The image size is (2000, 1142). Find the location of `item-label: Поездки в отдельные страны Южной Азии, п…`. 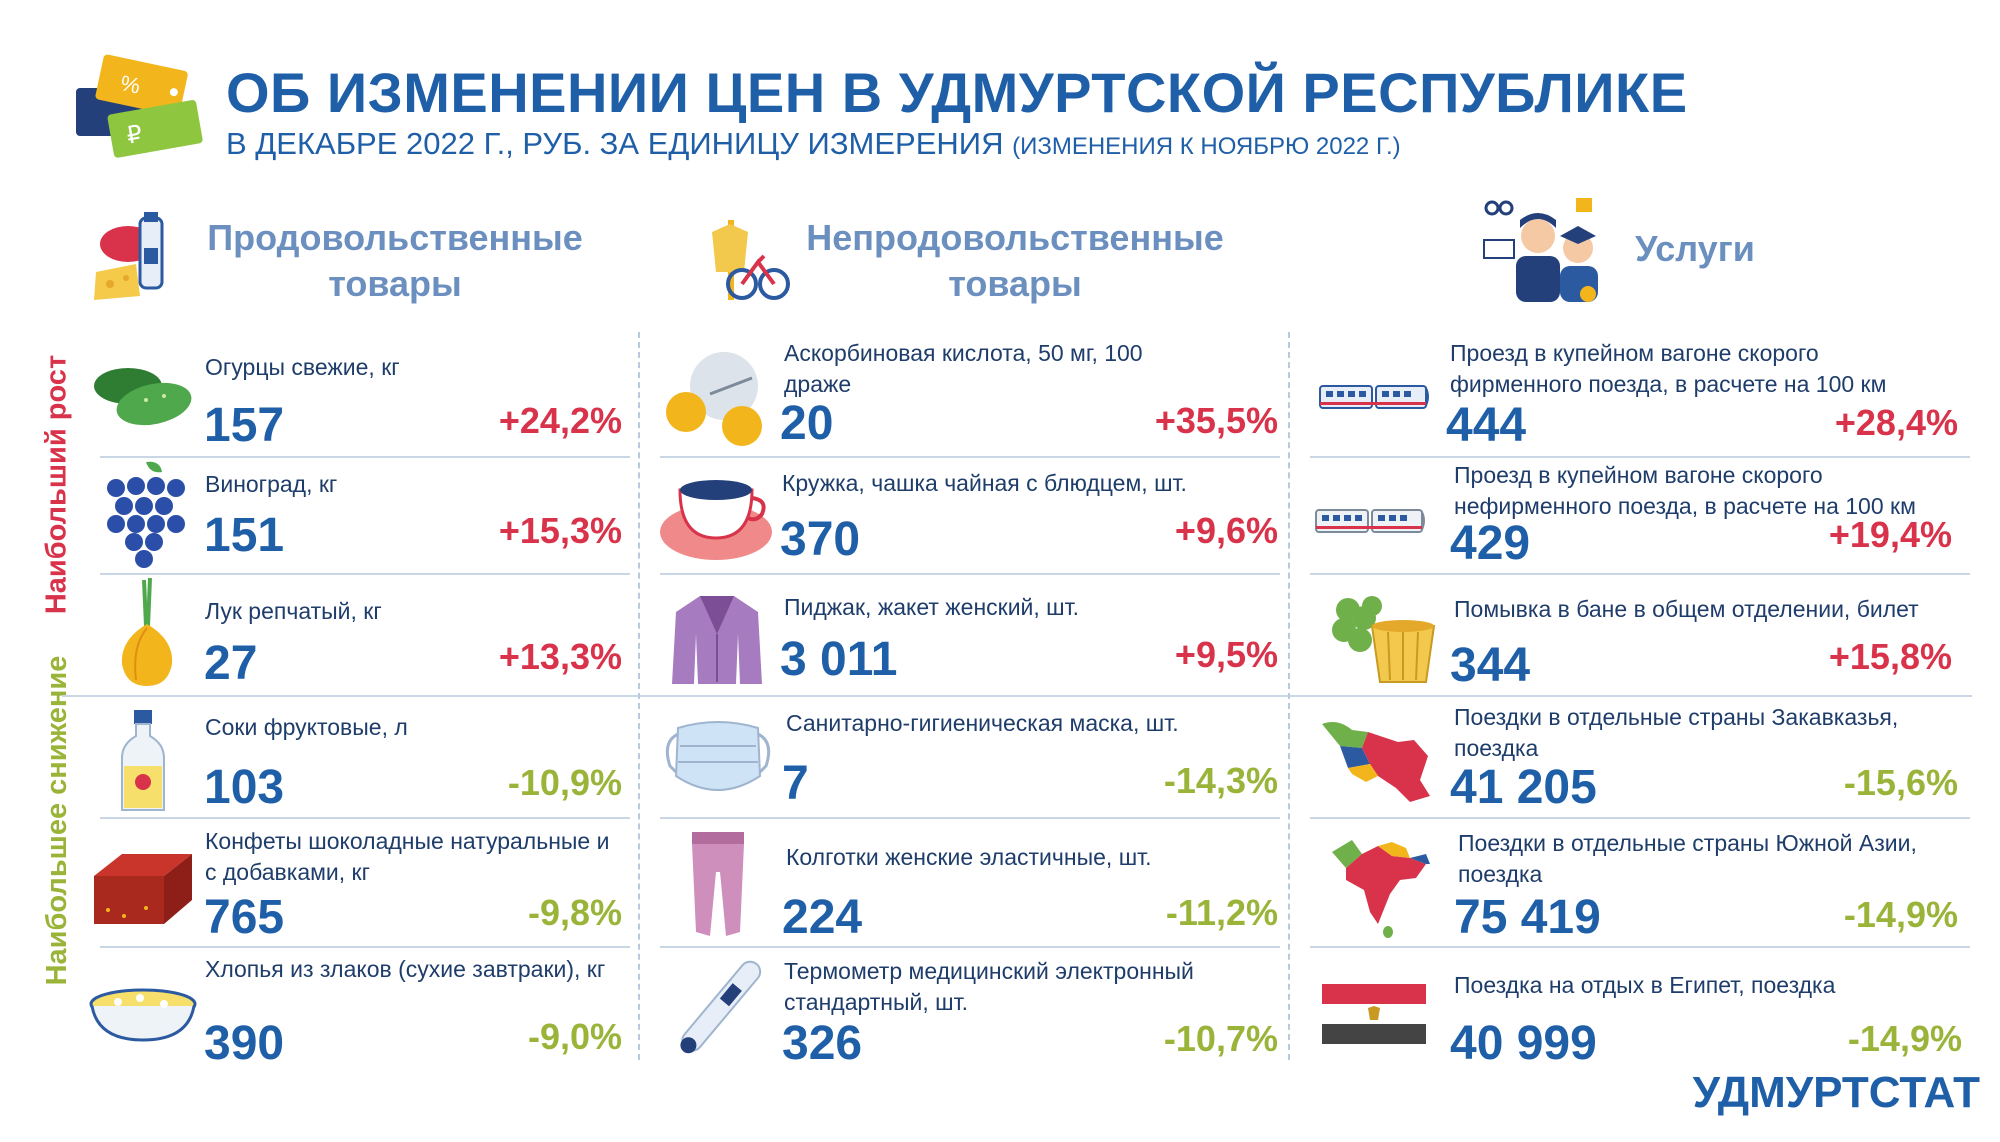

item-label: Поездки в отдельные страны Южной Азии, п… is located at coordinates (1687, 858).